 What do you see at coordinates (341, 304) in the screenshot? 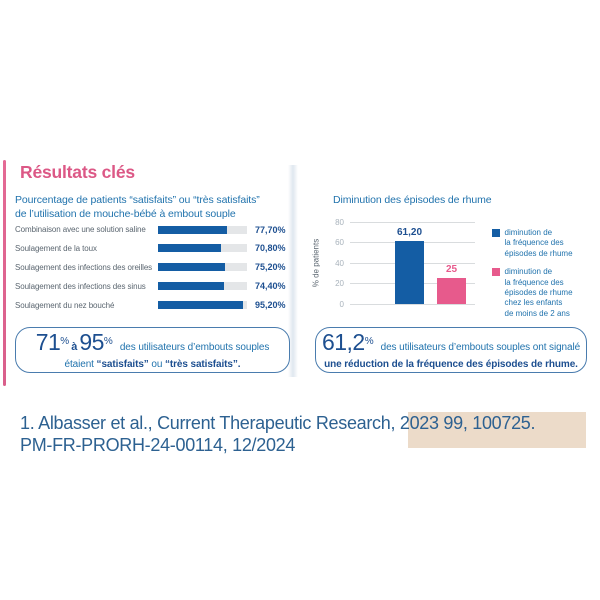
I see `y-tick-label: 0` at bounding box center [341, 304].